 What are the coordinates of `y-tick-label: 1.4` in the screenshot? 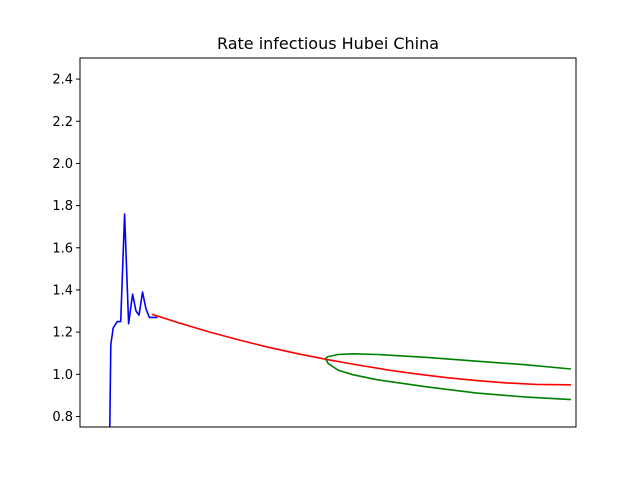 It's located at (62, 290).